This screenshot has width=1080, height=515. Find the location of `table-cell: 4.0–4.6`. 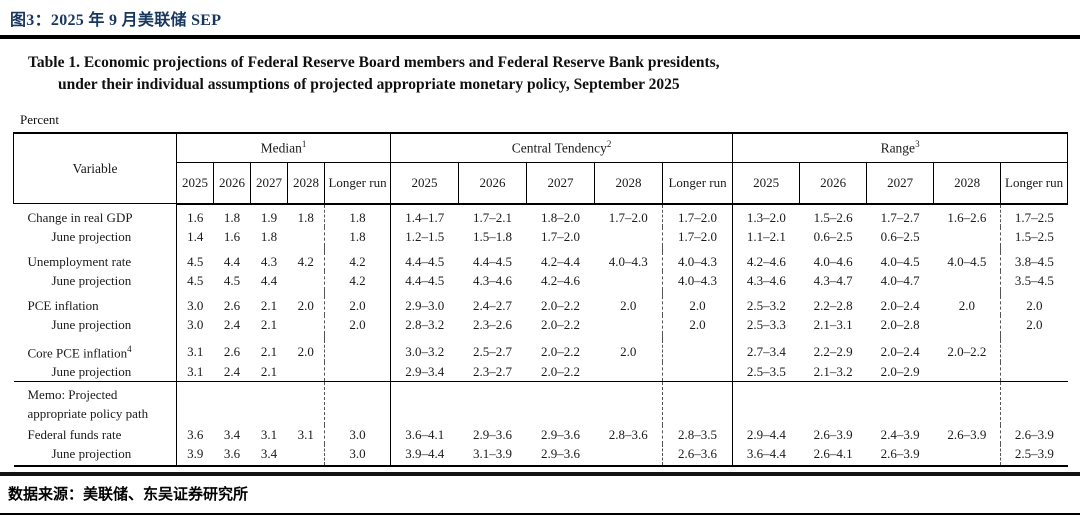

table-cell: 4.0–4.6 is located at coordinates (833, 261).